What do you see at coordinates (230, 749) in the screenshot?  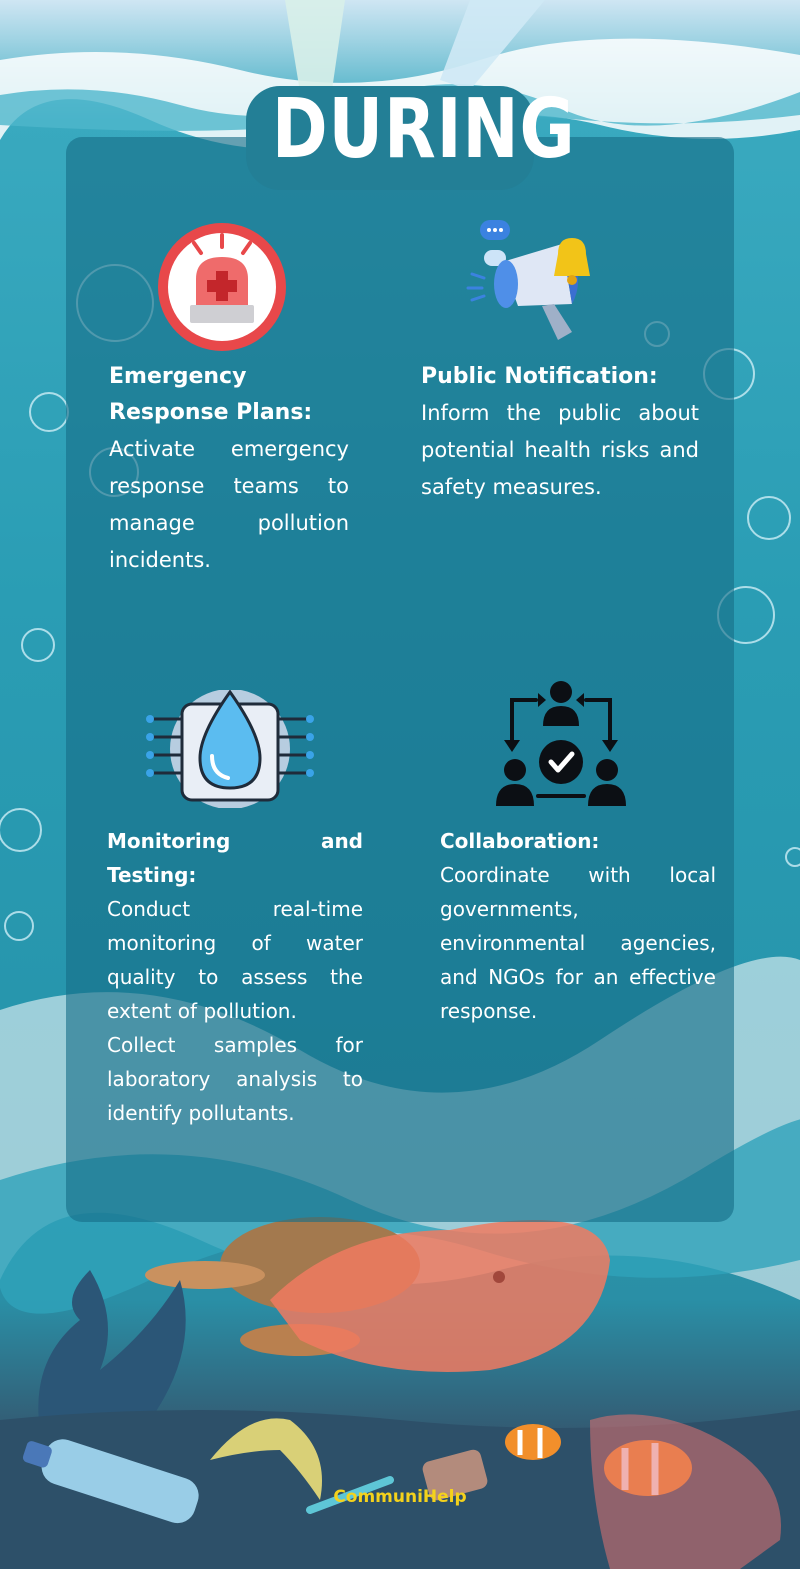 I see `water-sensor-icon` at bounding box center [230, 749].